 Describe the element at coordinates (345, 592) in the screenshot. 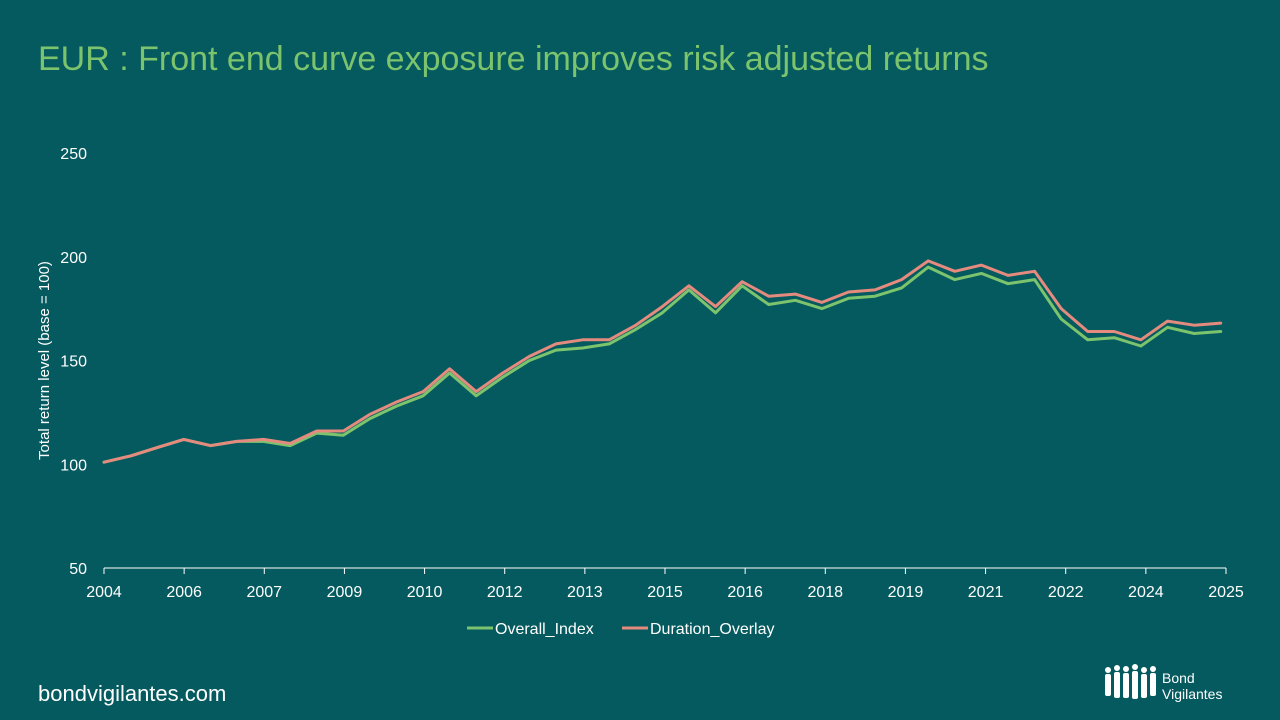

I see `x-tick-label: 2009` at that location.